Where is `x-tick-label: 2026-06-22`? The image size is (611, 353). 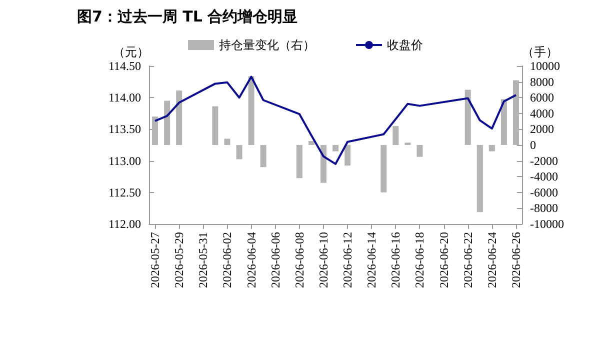
x-tick-label: 2026-06-22 is located at coordinates (467, 260).